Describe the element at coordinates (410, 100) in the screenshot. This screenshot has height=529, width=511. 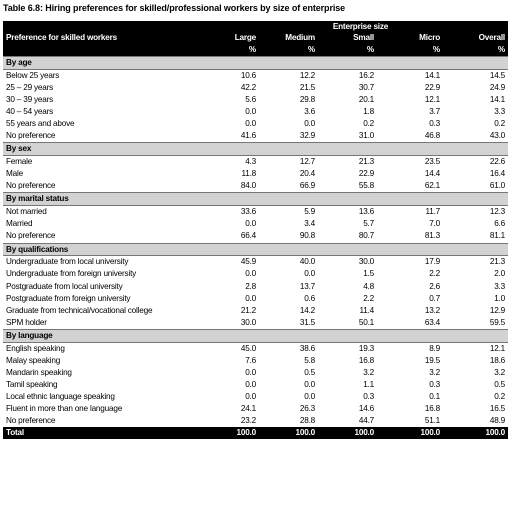
I see `cell-value: 12.1` at that location.